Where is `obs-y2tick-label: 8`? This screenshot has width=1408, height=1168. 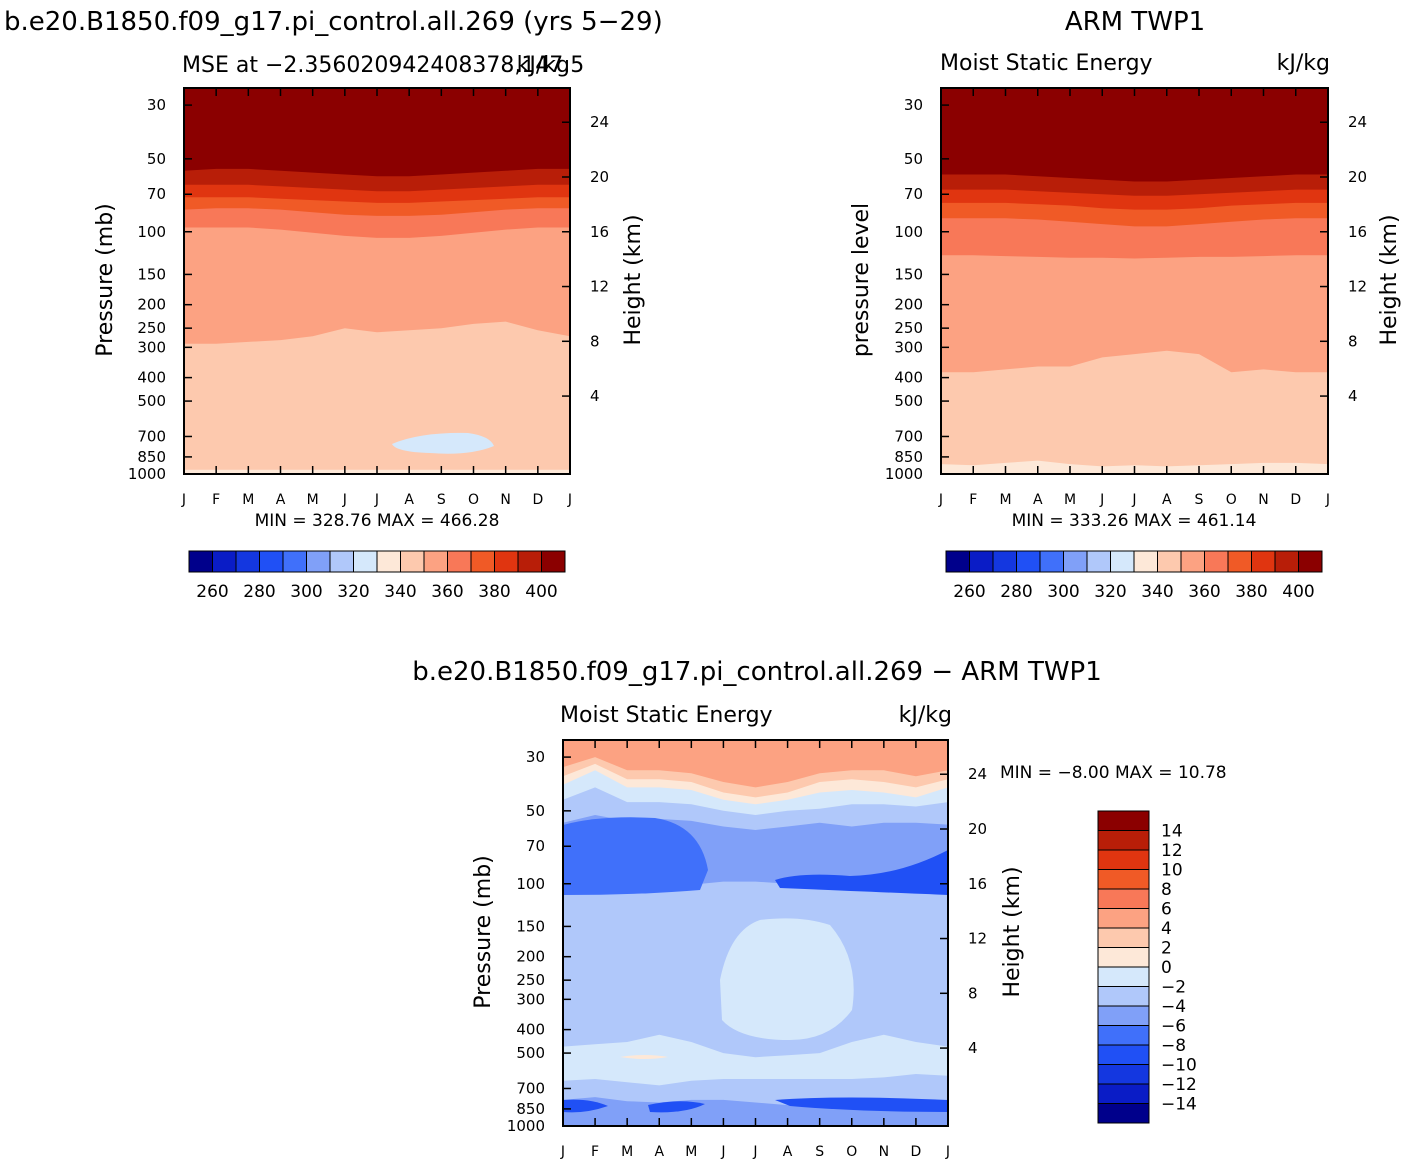 obs-y2tick-label: 8 is located at coordinates (1353, 341).